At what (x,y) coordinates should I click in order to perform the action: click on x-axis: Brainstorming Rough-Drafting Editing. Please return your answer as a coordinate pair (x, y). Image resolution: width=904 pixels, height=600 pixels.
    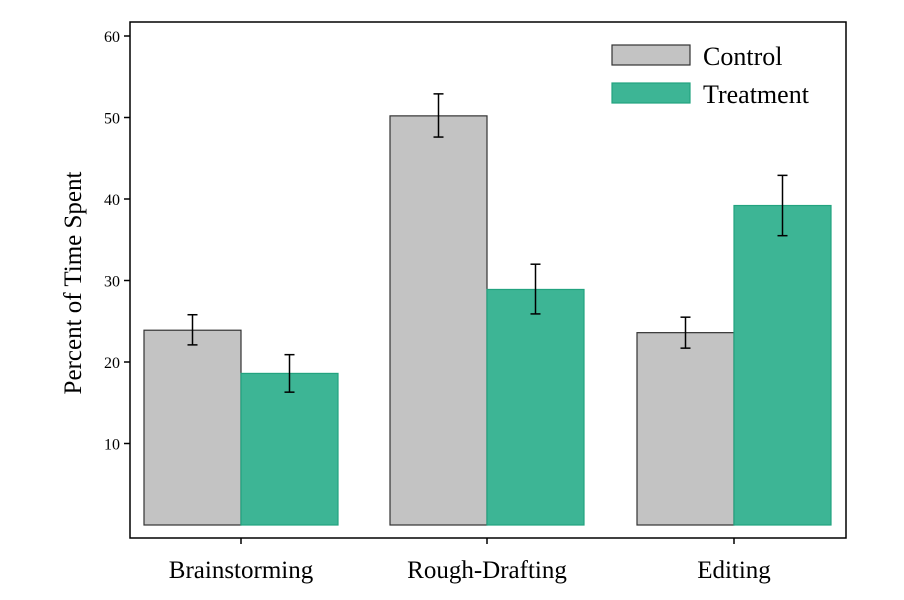
    Looking at the image, I should click on (470, 561).